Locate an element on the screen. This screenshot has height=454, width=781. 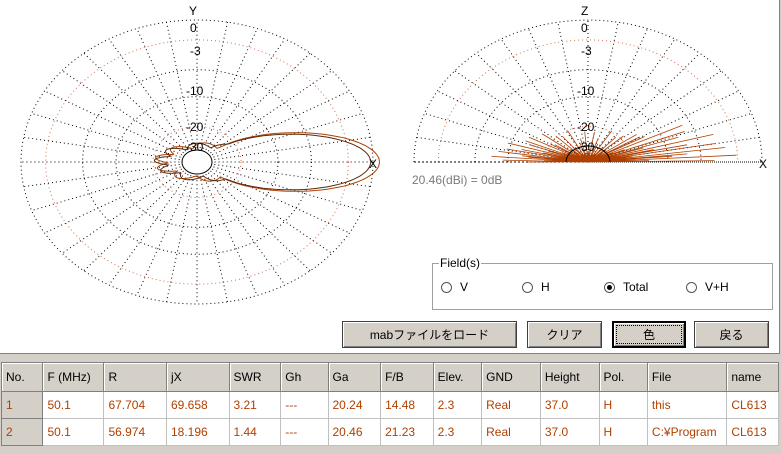
left-tick-minus20: -20 is located at coordinates (195, 127).